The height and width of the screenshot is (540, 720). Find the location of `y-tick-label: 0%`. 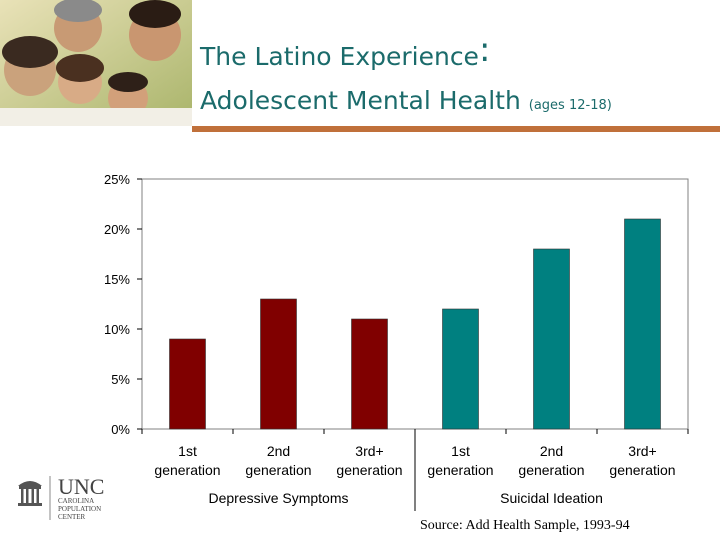

y-tick-label: 0% is located at coordinates (120, 429).